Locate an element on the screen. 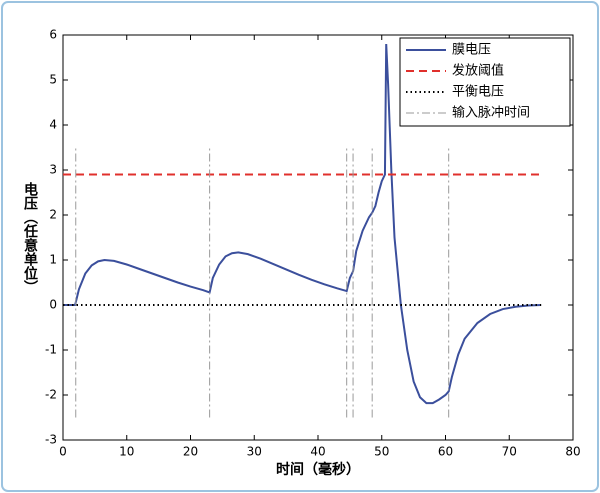  y-tick-label: 4 is located at coordinates (53, 125).